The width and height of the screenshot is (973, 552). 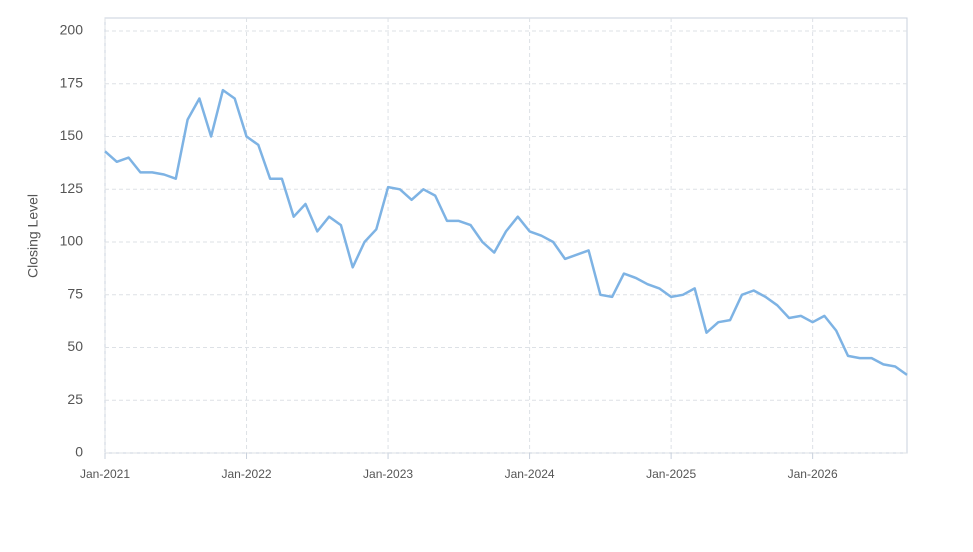 What do you see at coordinates (72, 188) in the screenshot?
I see `y-tick-label: 125` at bounding box center [72, 188].